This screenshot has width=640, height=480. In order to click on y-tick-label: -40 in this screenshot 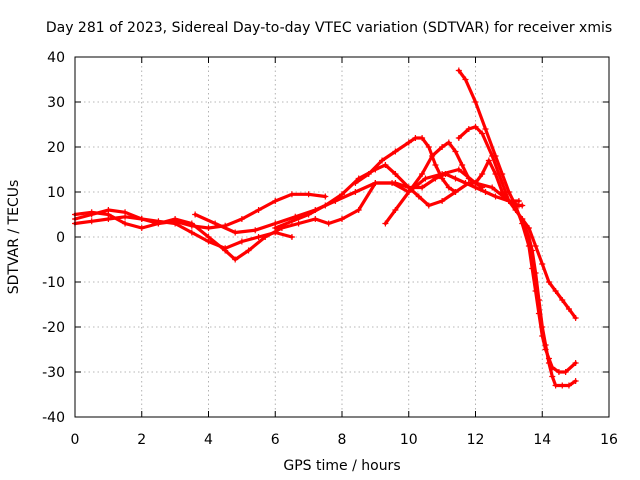, I will do `click(53, 418)`.